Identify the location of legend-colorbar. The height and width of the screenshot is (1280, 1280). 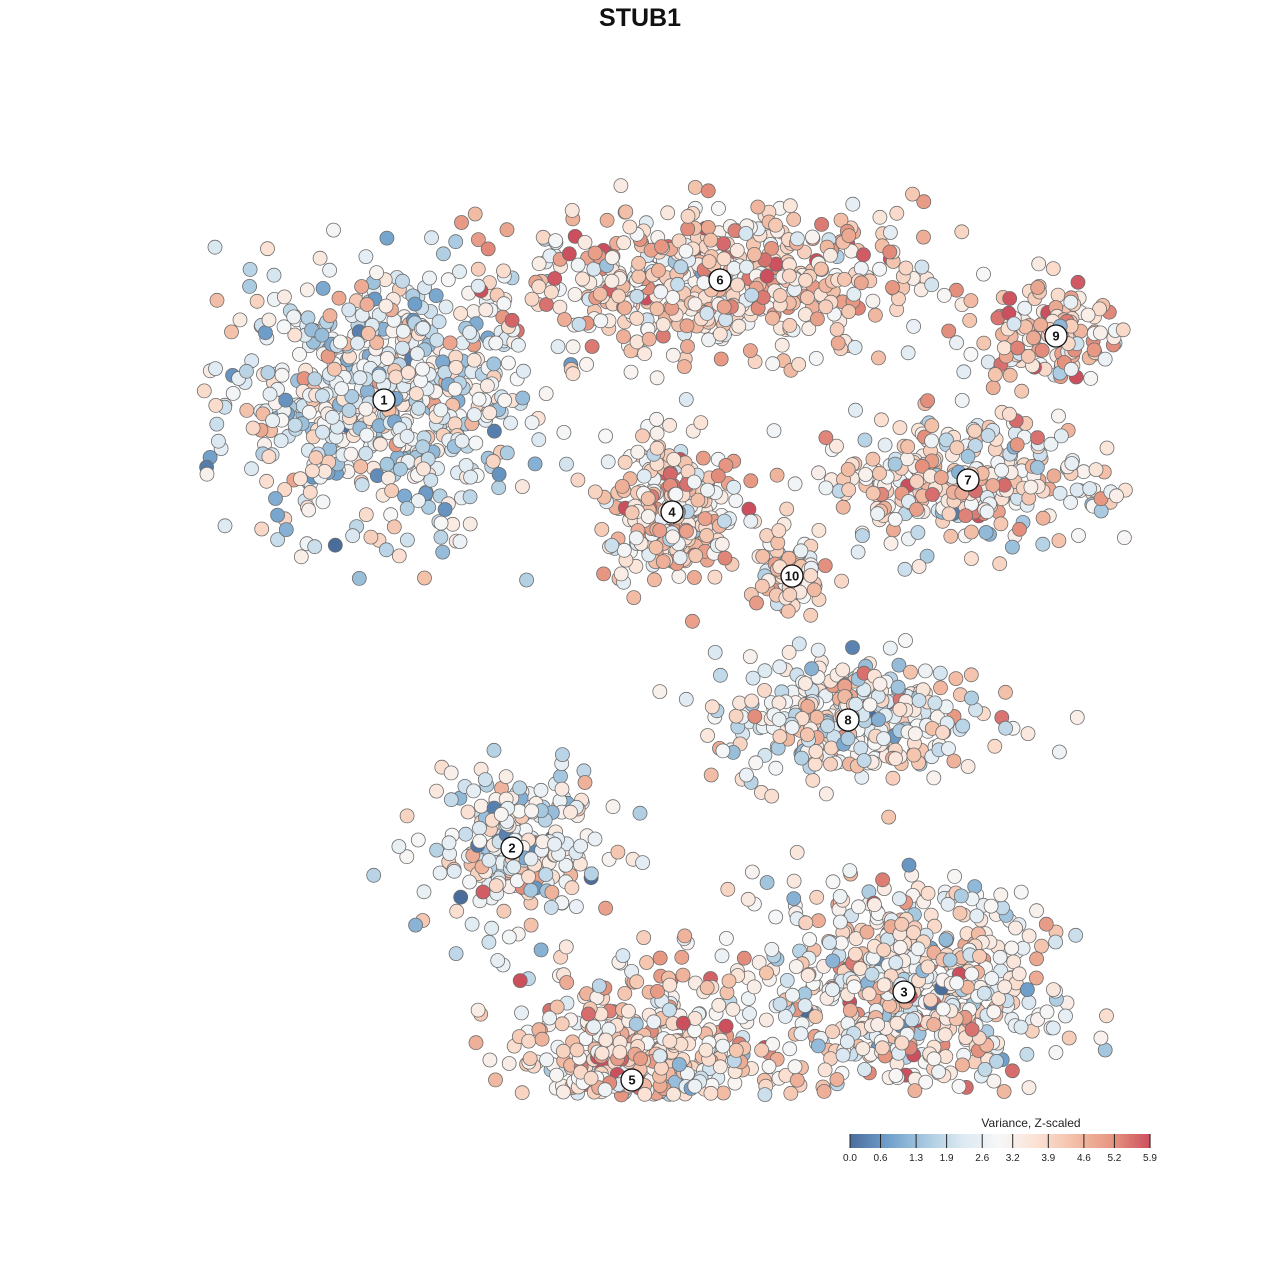
(1000, 1141).